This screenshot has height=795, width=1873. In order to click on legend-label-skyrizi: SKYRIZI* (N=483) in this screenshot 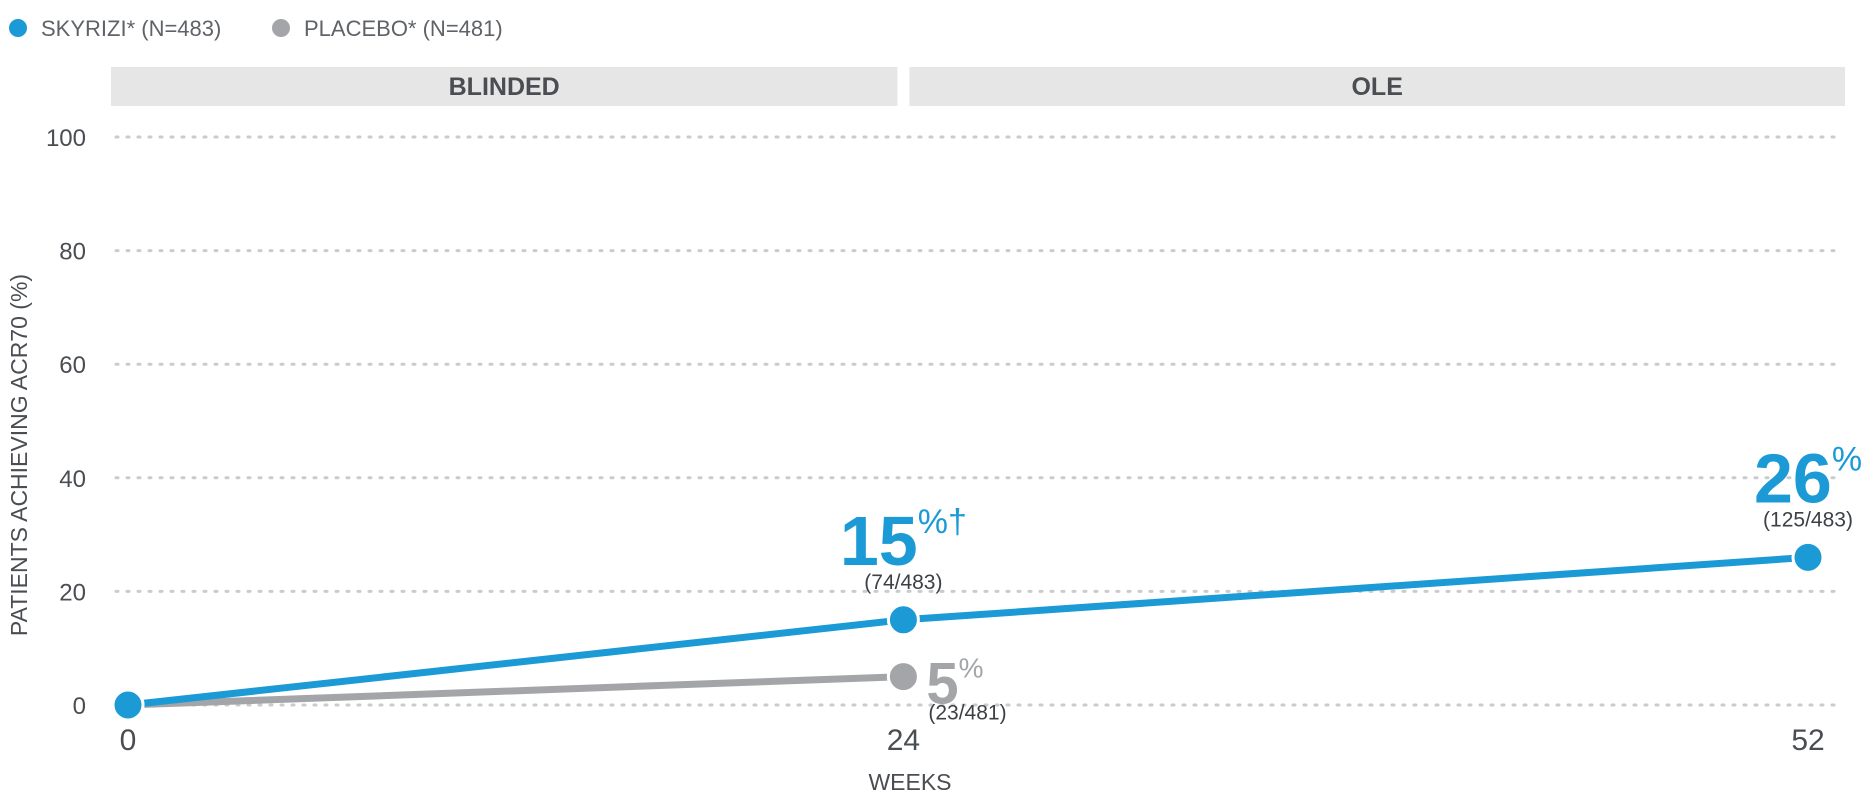, I will do `click(131, 28)`.